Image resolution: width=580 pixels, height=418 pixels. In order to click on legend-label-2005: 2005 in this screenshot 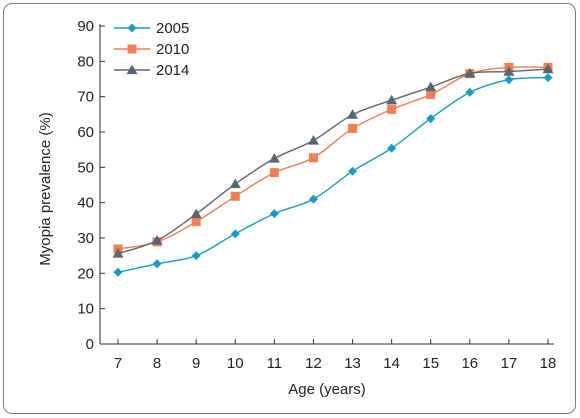, I will do `click(172, 28)`.